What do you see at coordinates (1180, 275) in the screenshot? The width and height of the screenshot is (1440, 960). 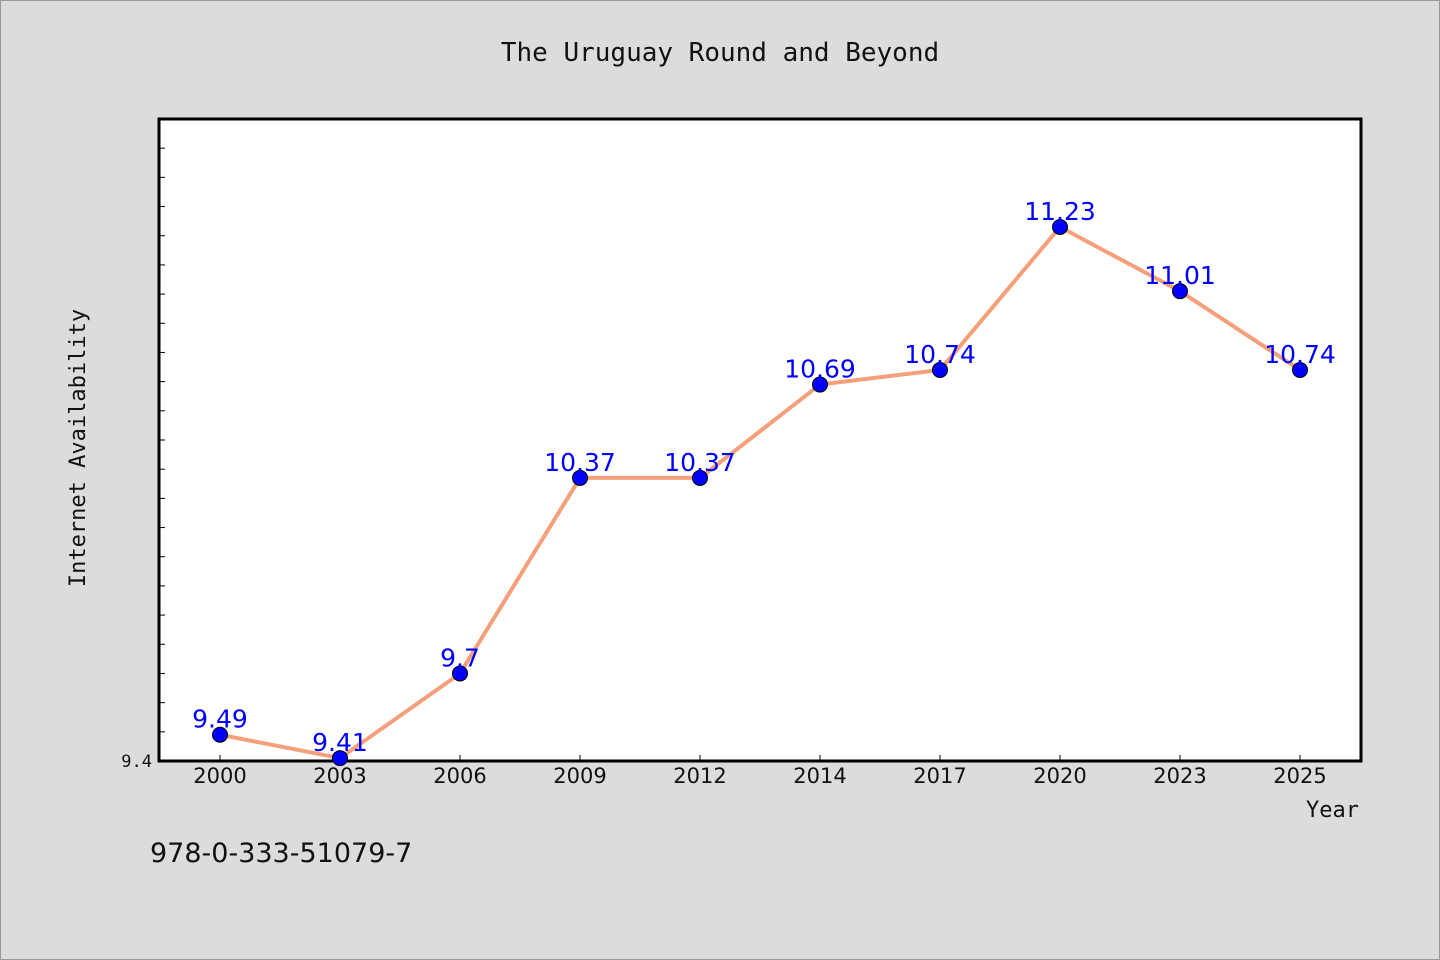 I see `data-label: 11.01` at bounding box center [1180, 275].